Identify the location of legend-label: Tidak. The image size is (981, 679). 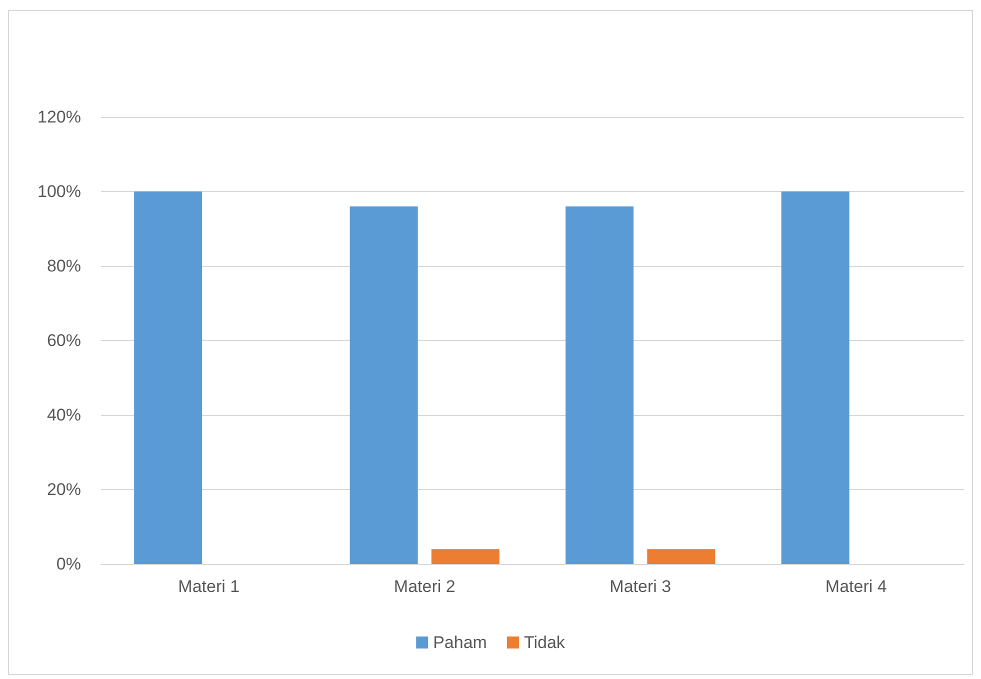
(545, 642).